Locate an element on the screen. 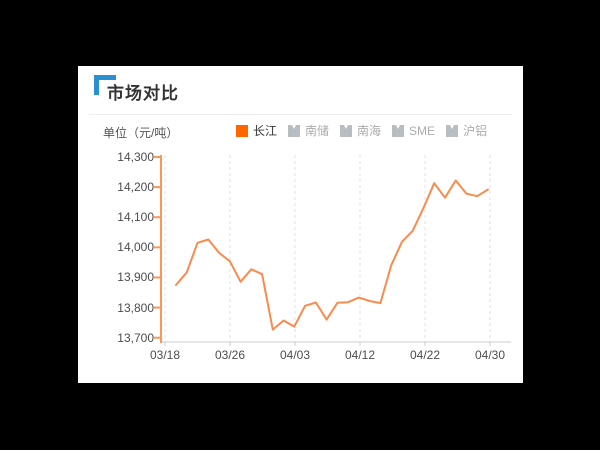  x-axis-tick-label: 04/22 is located at coordinates (425, 355).